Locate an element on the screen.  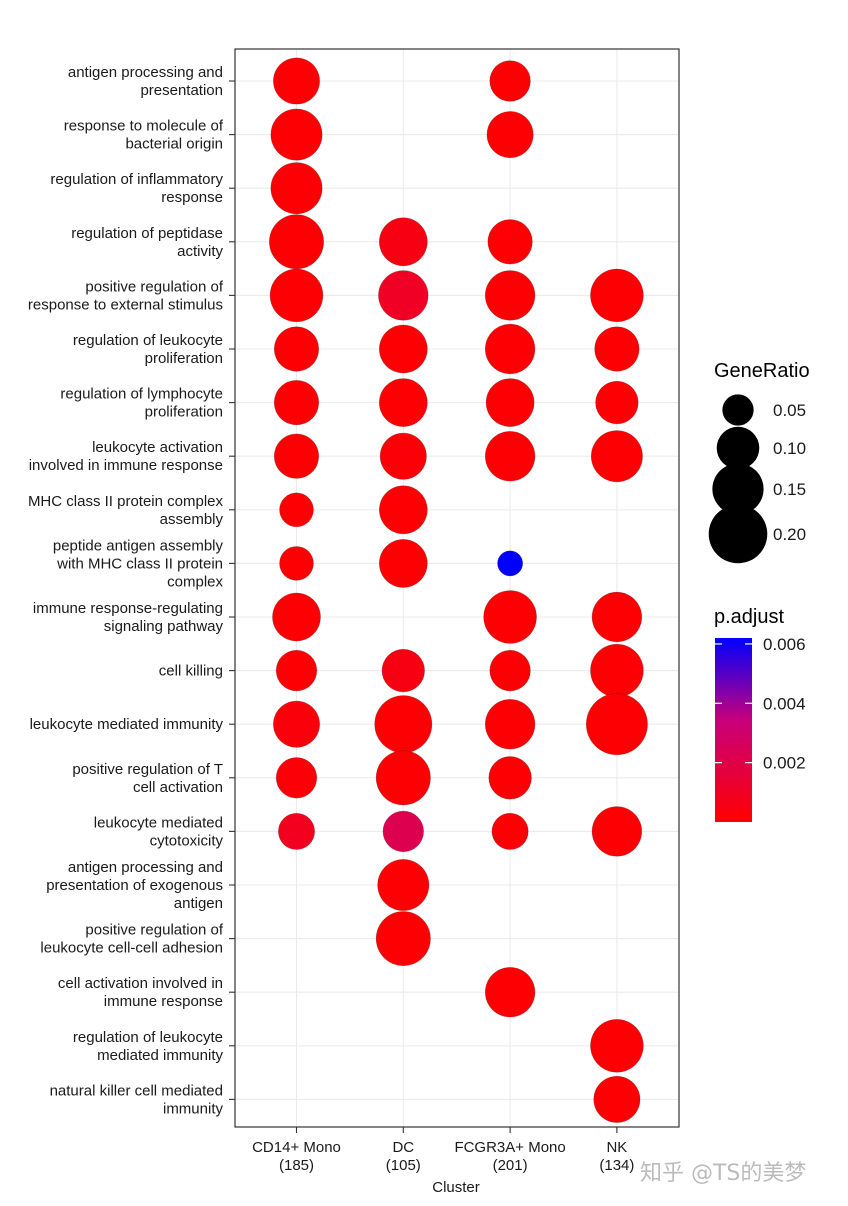
size-legend-label: 0.20 is located at coordinates (789, 534).